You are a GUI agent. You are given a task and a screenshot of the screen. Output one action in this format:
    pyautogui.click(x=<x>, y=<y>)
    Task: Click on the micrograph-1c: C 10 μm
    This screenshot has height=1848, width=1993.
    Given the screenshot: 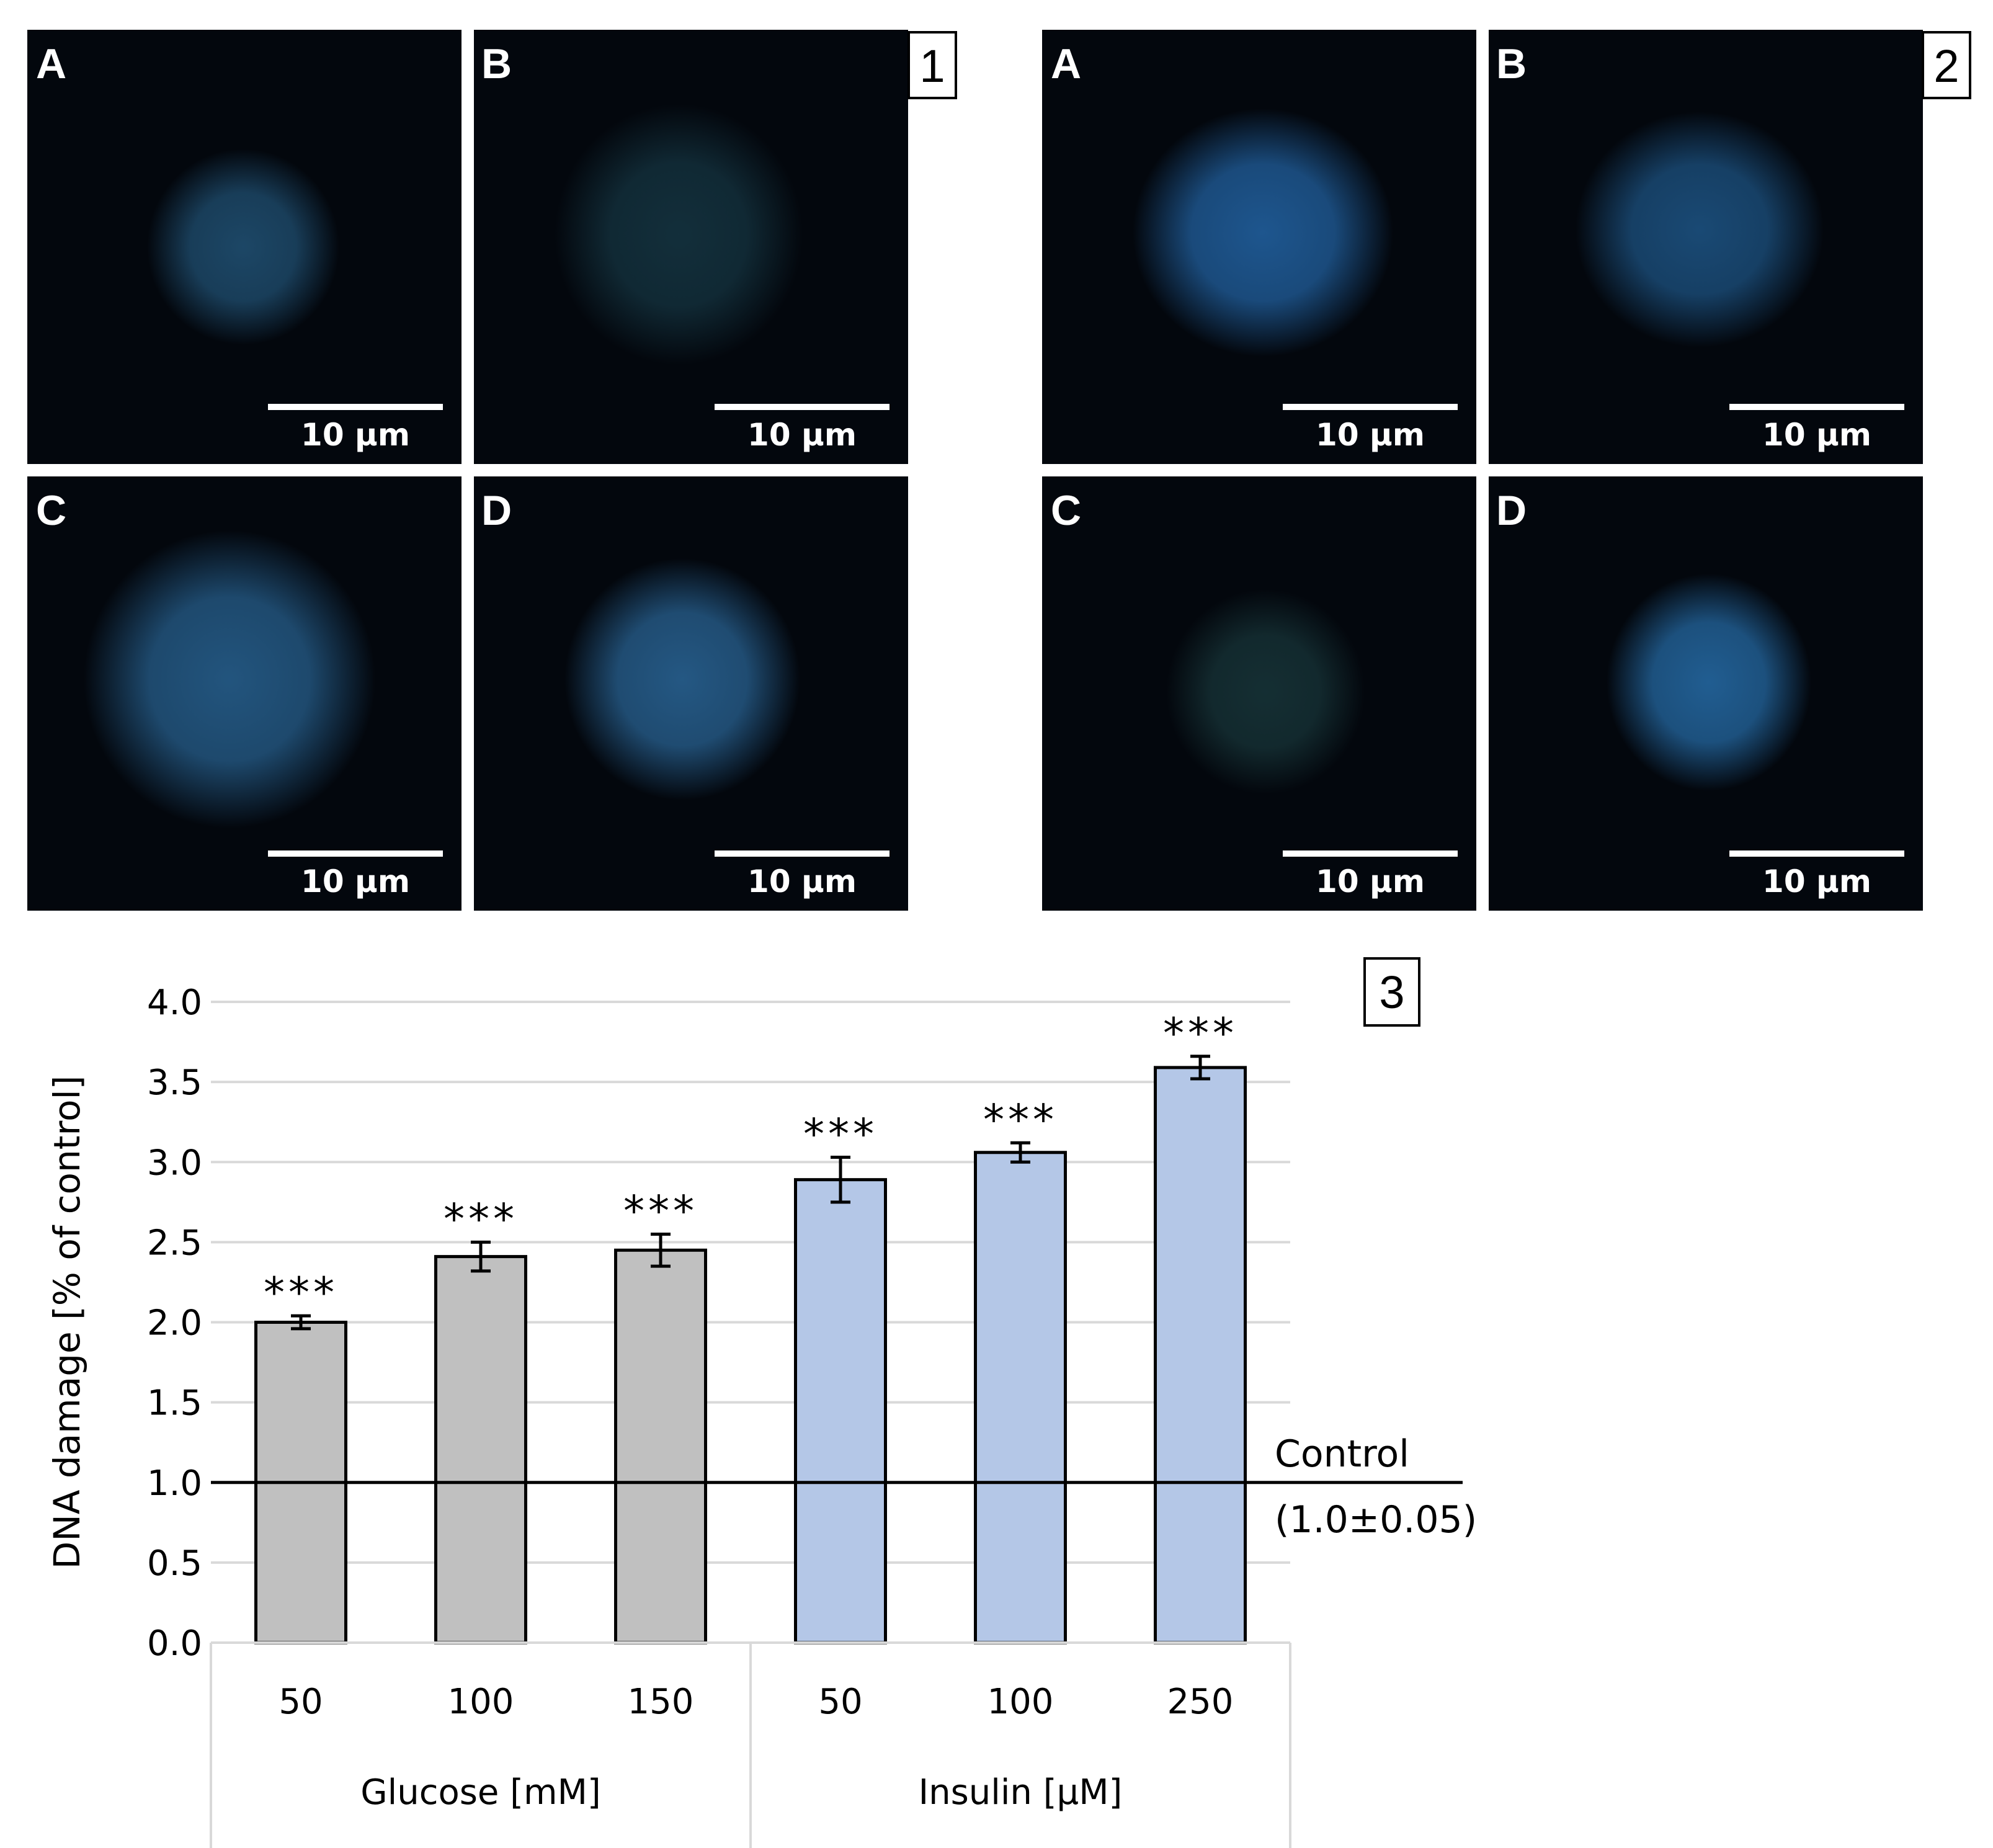 What is the action you would take?
    pyautogui.click(x=244, y=694)
    